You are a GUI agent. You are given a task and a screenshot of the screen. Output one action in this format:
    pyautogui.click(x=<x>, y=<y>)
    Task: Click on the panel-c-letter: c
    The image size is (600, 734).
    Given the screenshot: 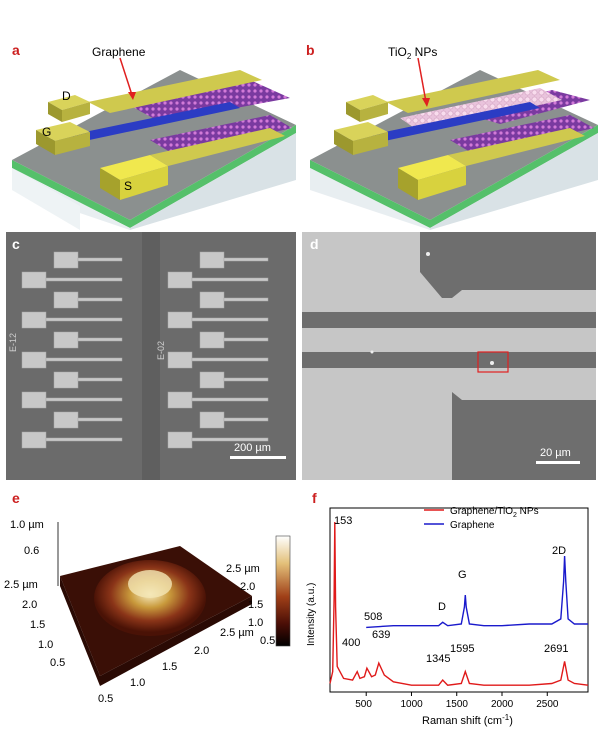 What is the action you would take?
    pyautogui.click(x=16, y=244)
    